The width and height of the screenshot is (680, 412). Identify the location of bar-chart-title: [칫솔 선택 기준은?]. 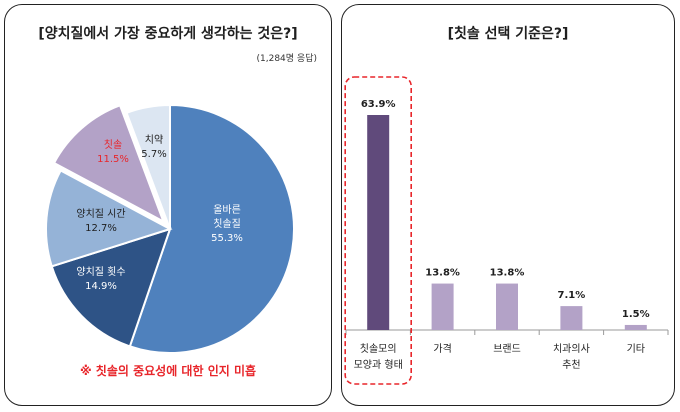
(508, 34).